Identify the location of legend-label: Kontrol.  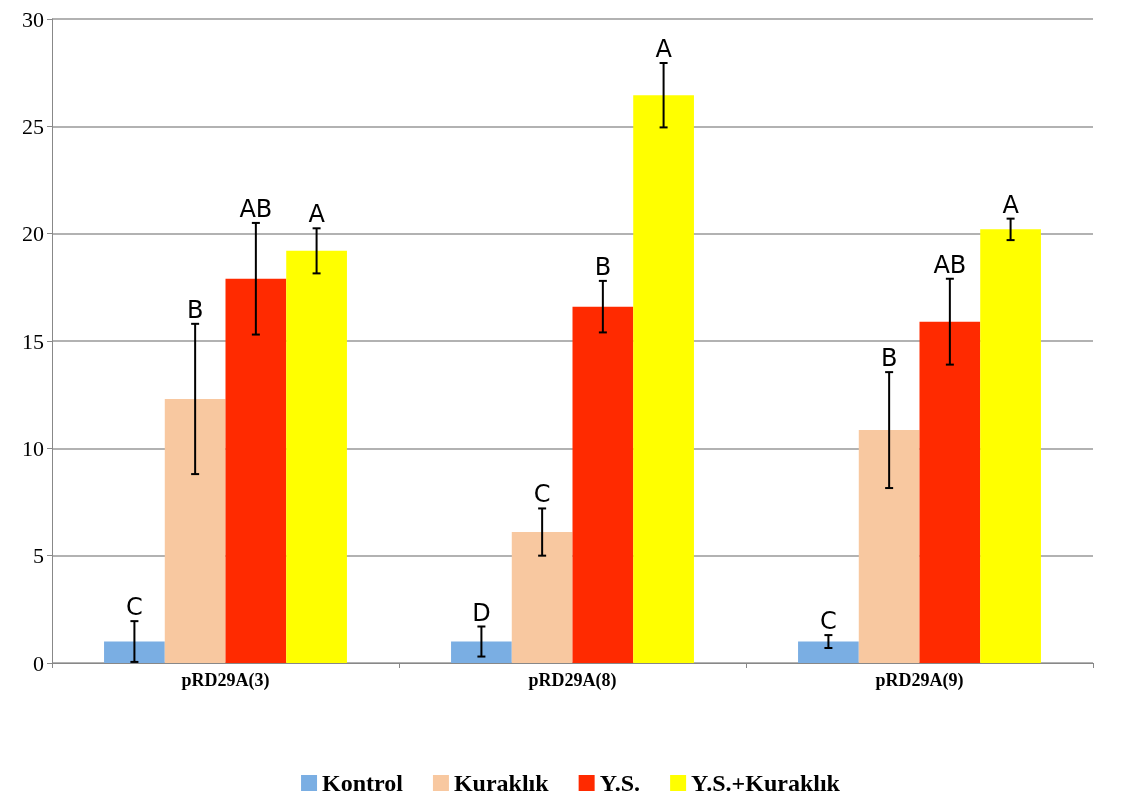
(363, 783).